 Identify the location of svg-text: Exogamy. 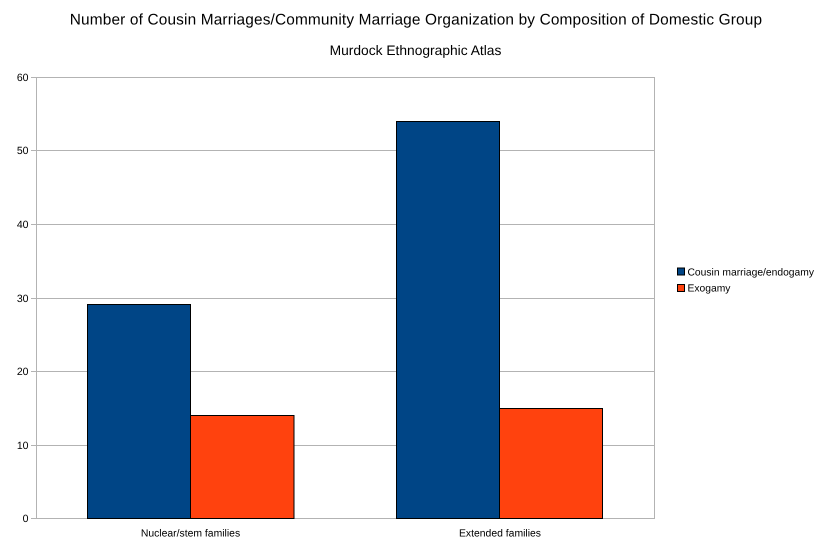
(710, 289).